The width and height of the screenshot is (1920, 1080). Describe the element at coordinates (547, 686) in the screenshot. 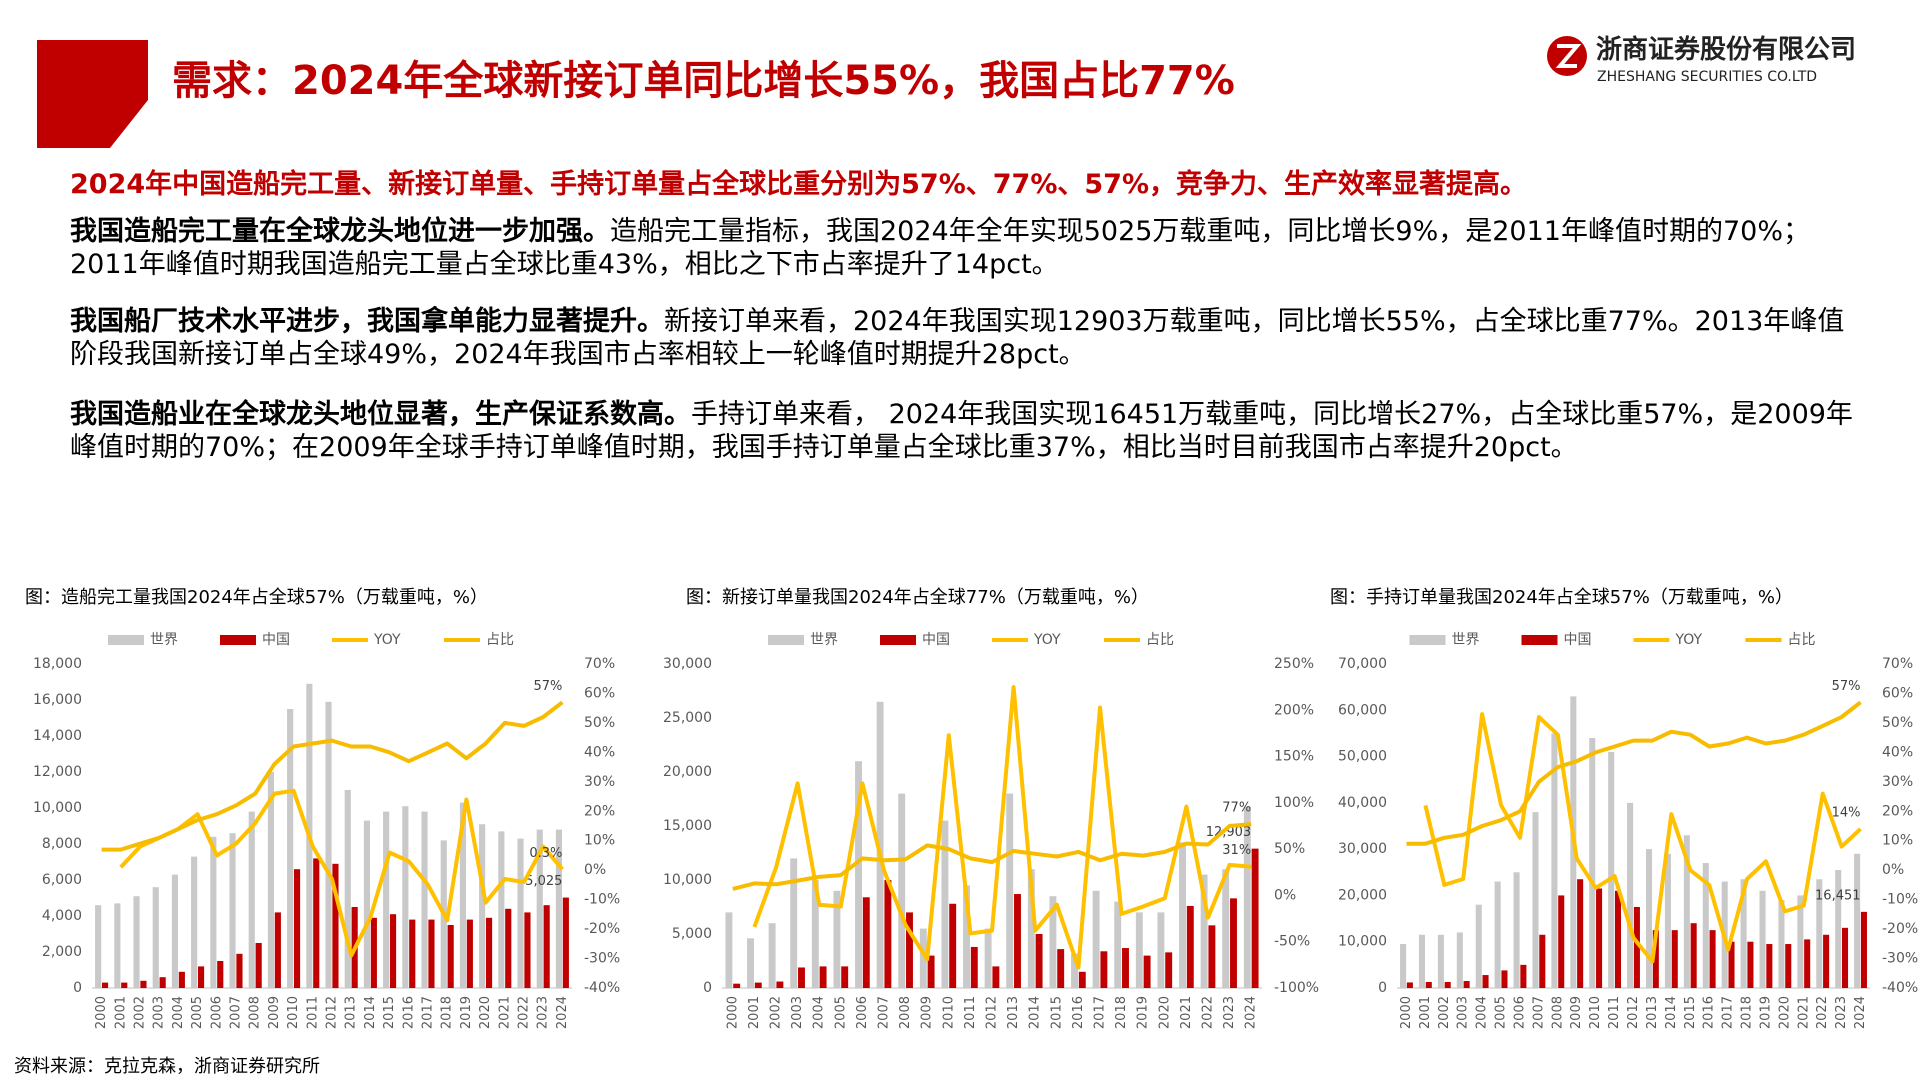

I see `data-label: 57%` at that location.